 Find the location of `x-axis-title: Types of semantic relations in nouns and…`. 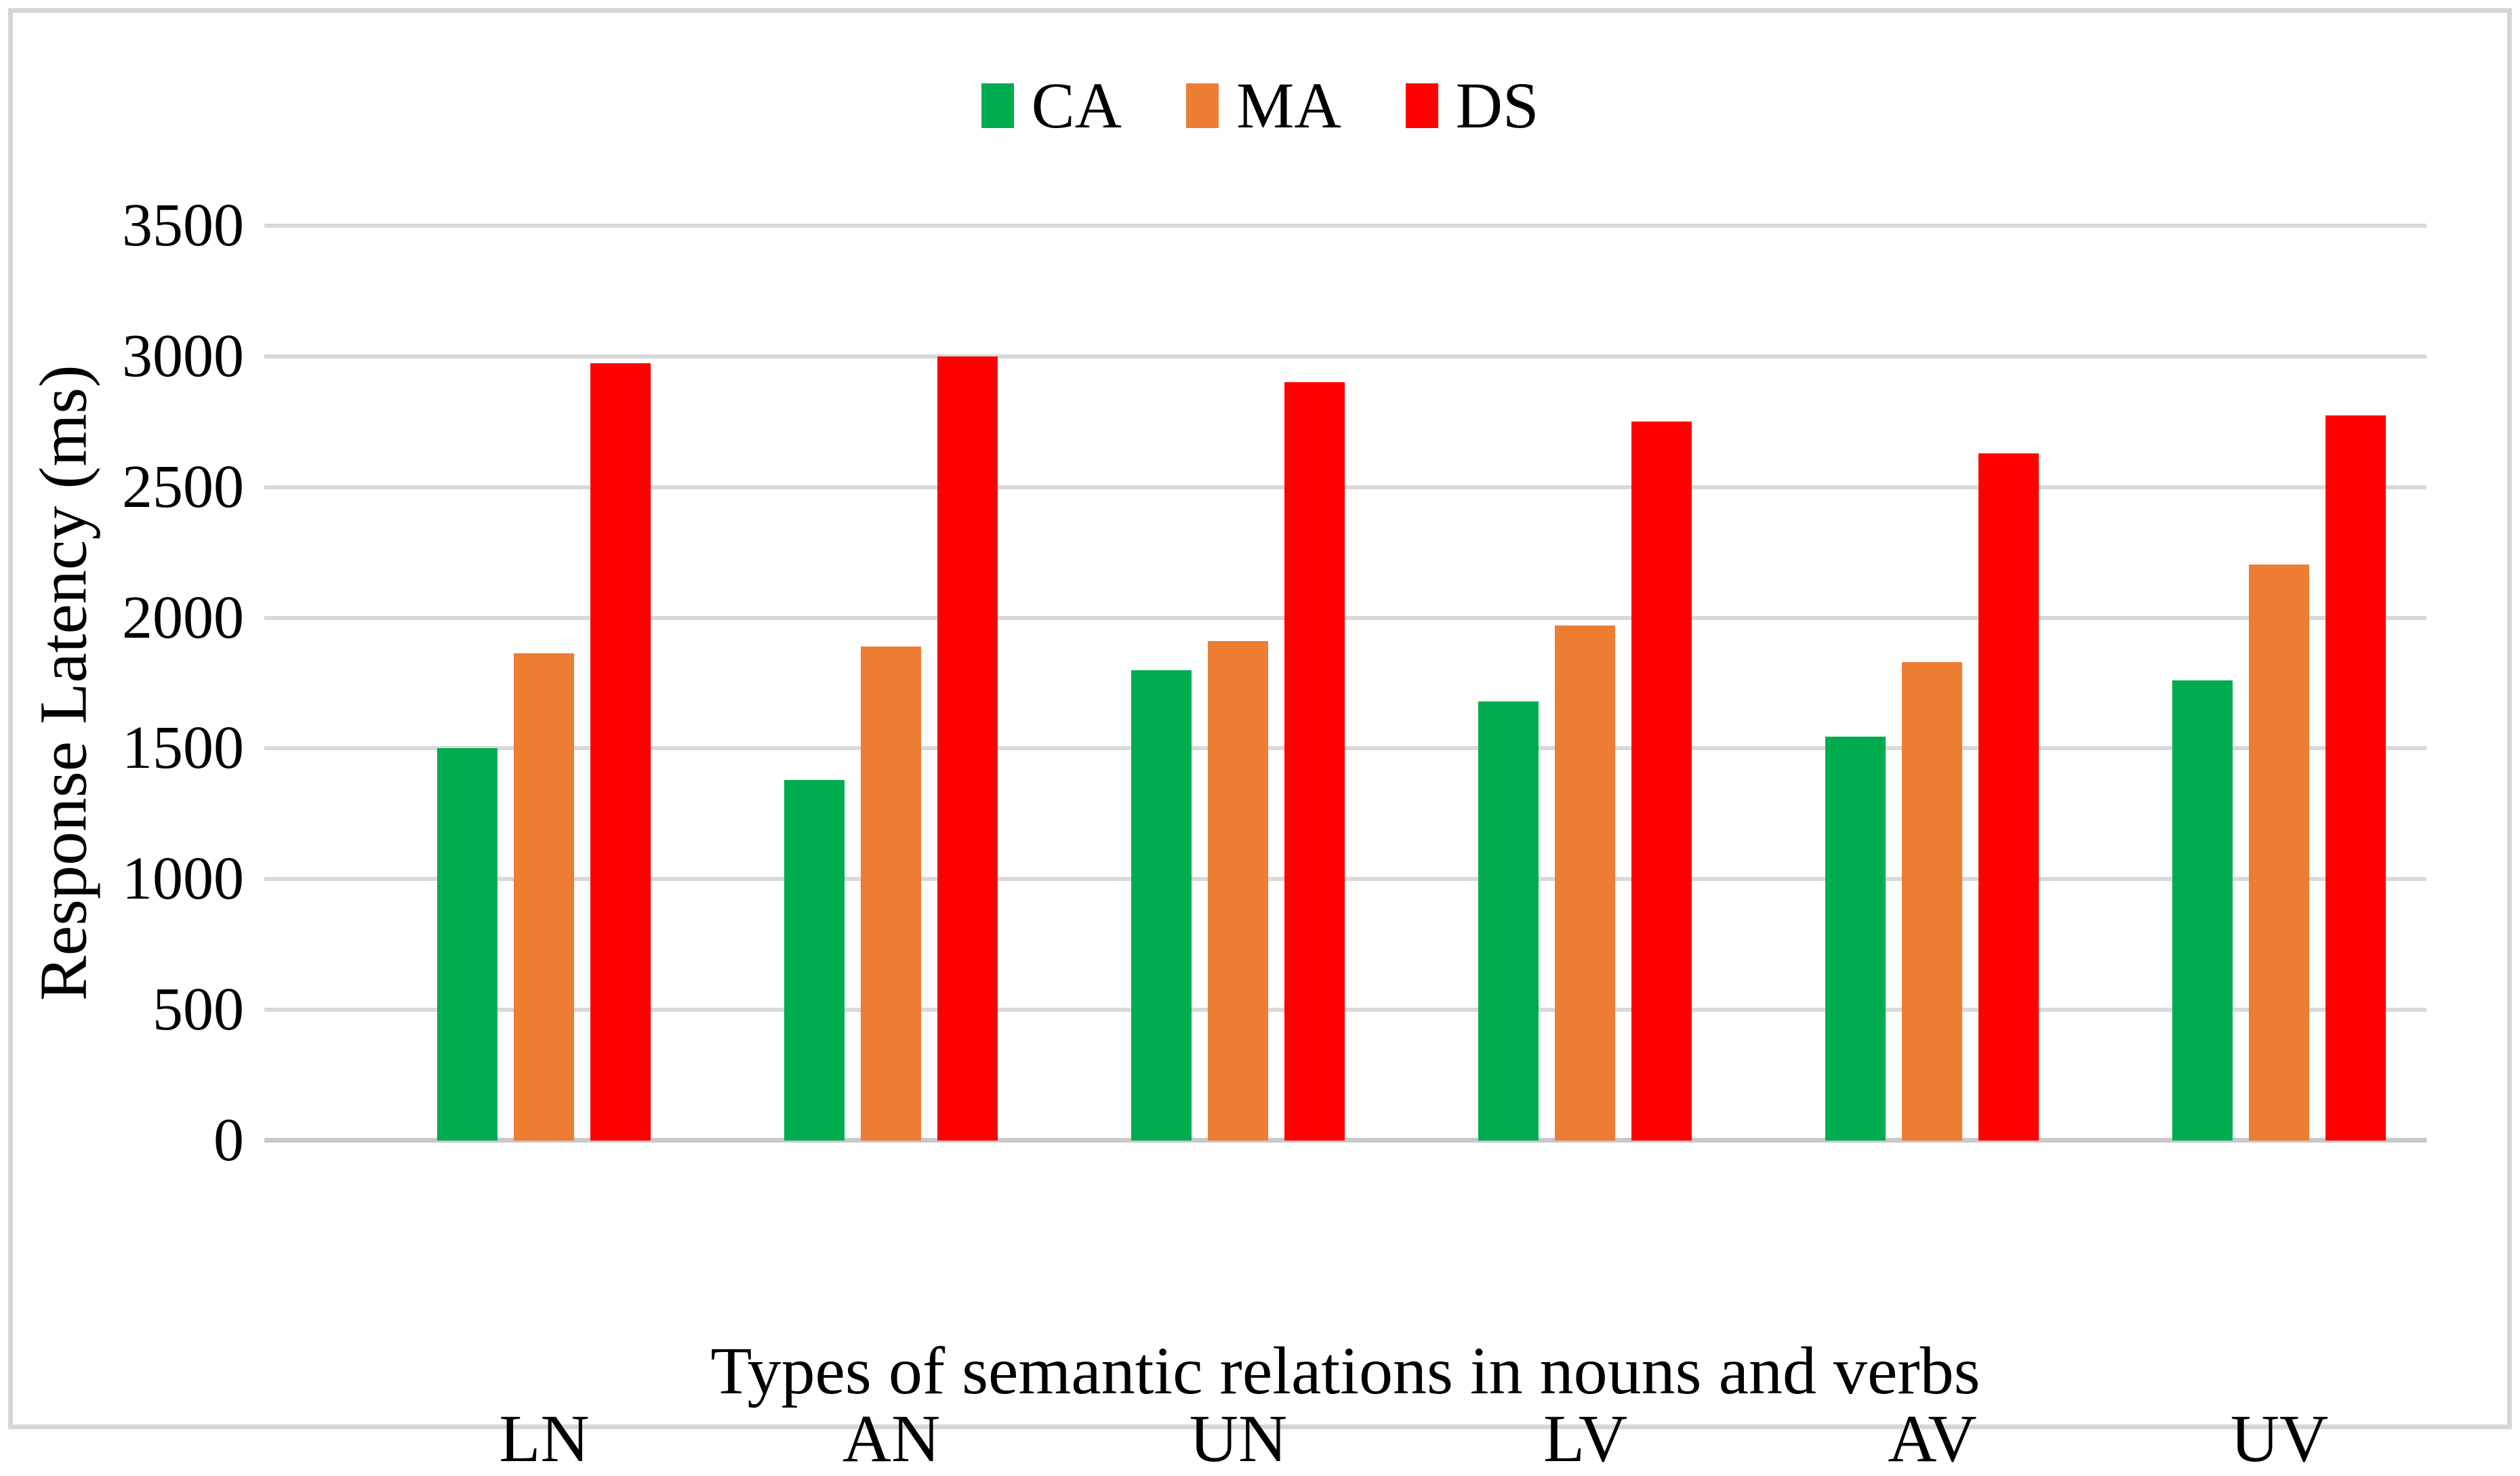

x-axis-title: Types of semantic relations in nouns and… is located at coordinates (1345, 1370).